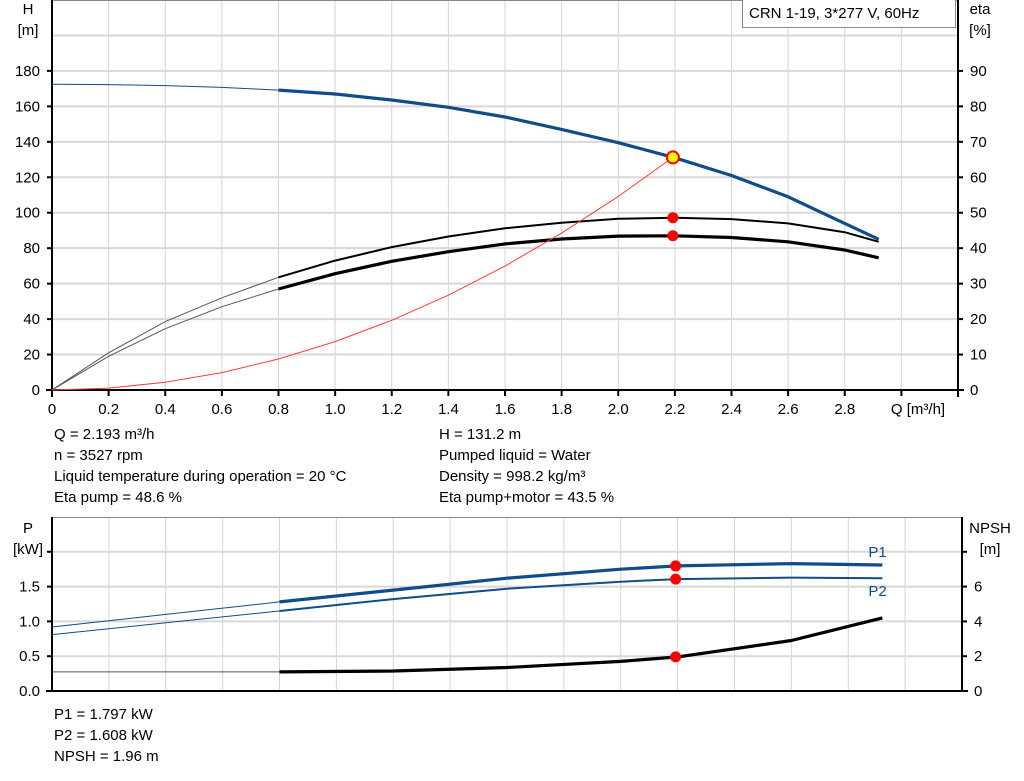 The image size is (1024, 781). Describe the element at coordinates (978, 248) in the screenshot. I see `y2-tick-label: 40` at that location.